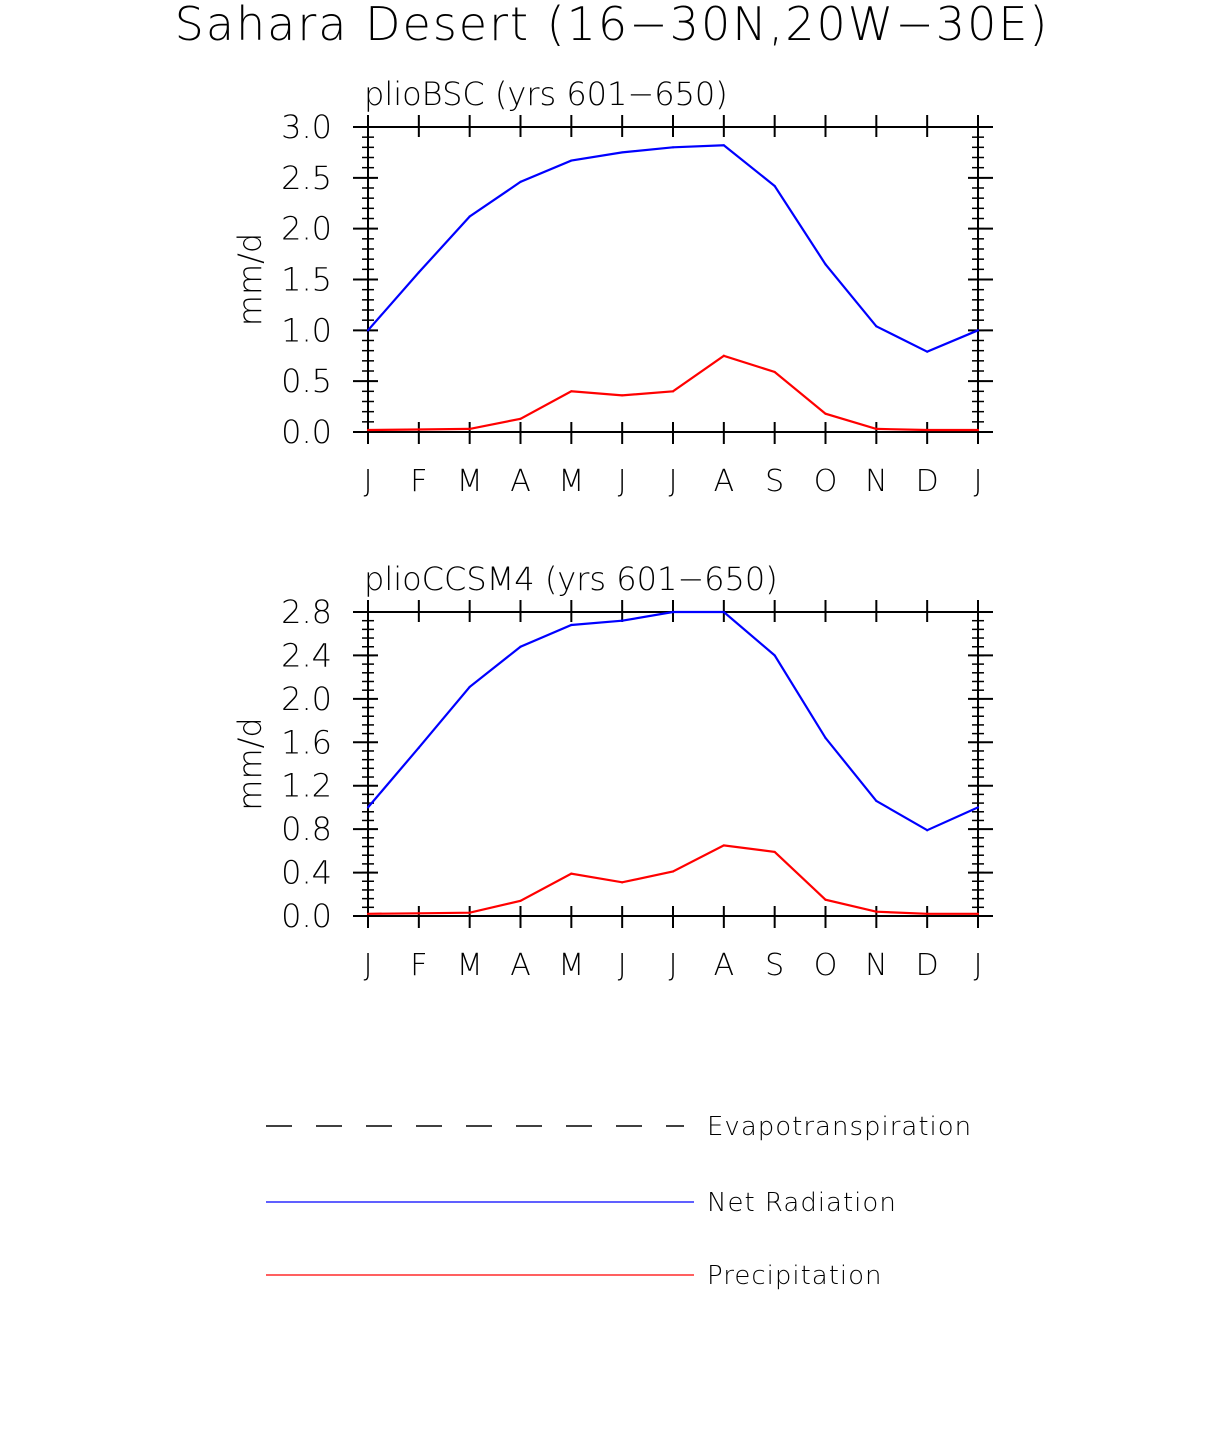 This screenshot has height=1441, width=1224. What do you see at coordinates (306, 381) in the screenshot?
I see `y-tick-label: 0.5` at bounding box center [306, 381].